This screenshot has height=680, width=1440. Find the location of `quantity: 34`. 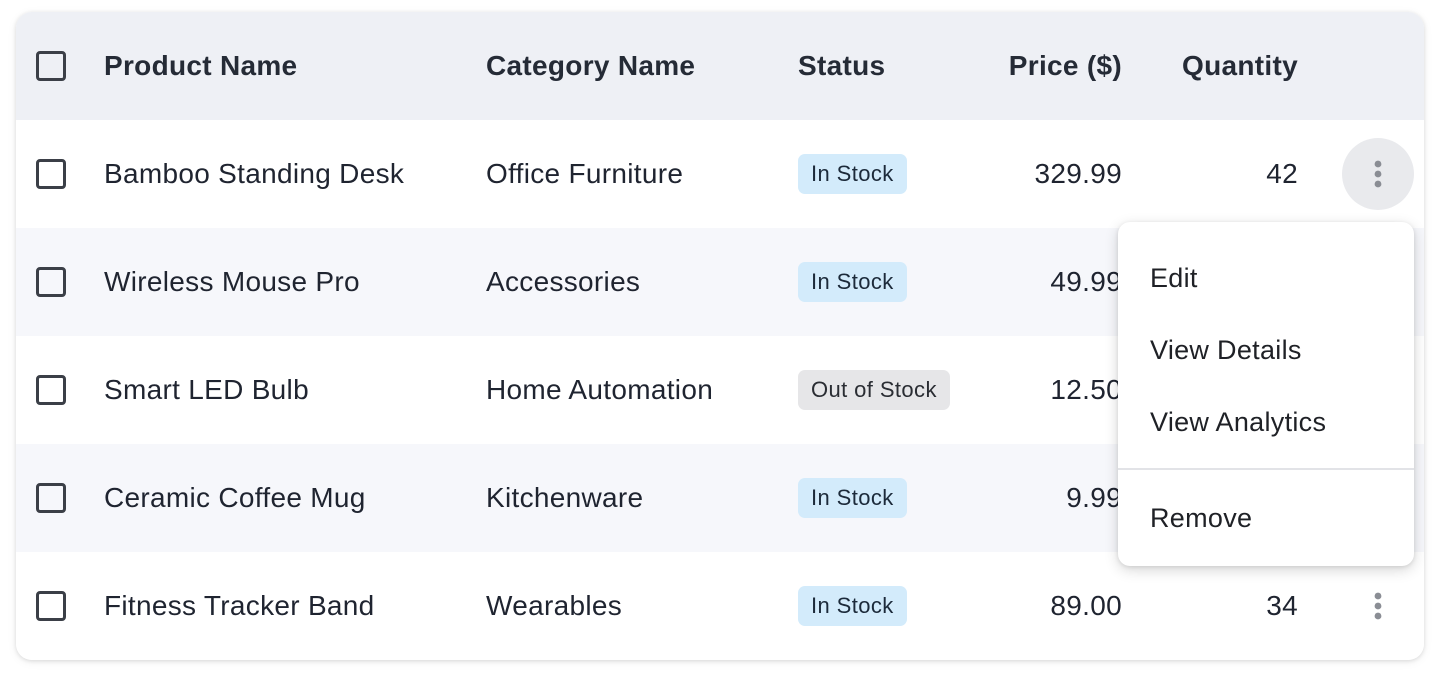

quantity: 34 is located at coordinates (1282, 605).